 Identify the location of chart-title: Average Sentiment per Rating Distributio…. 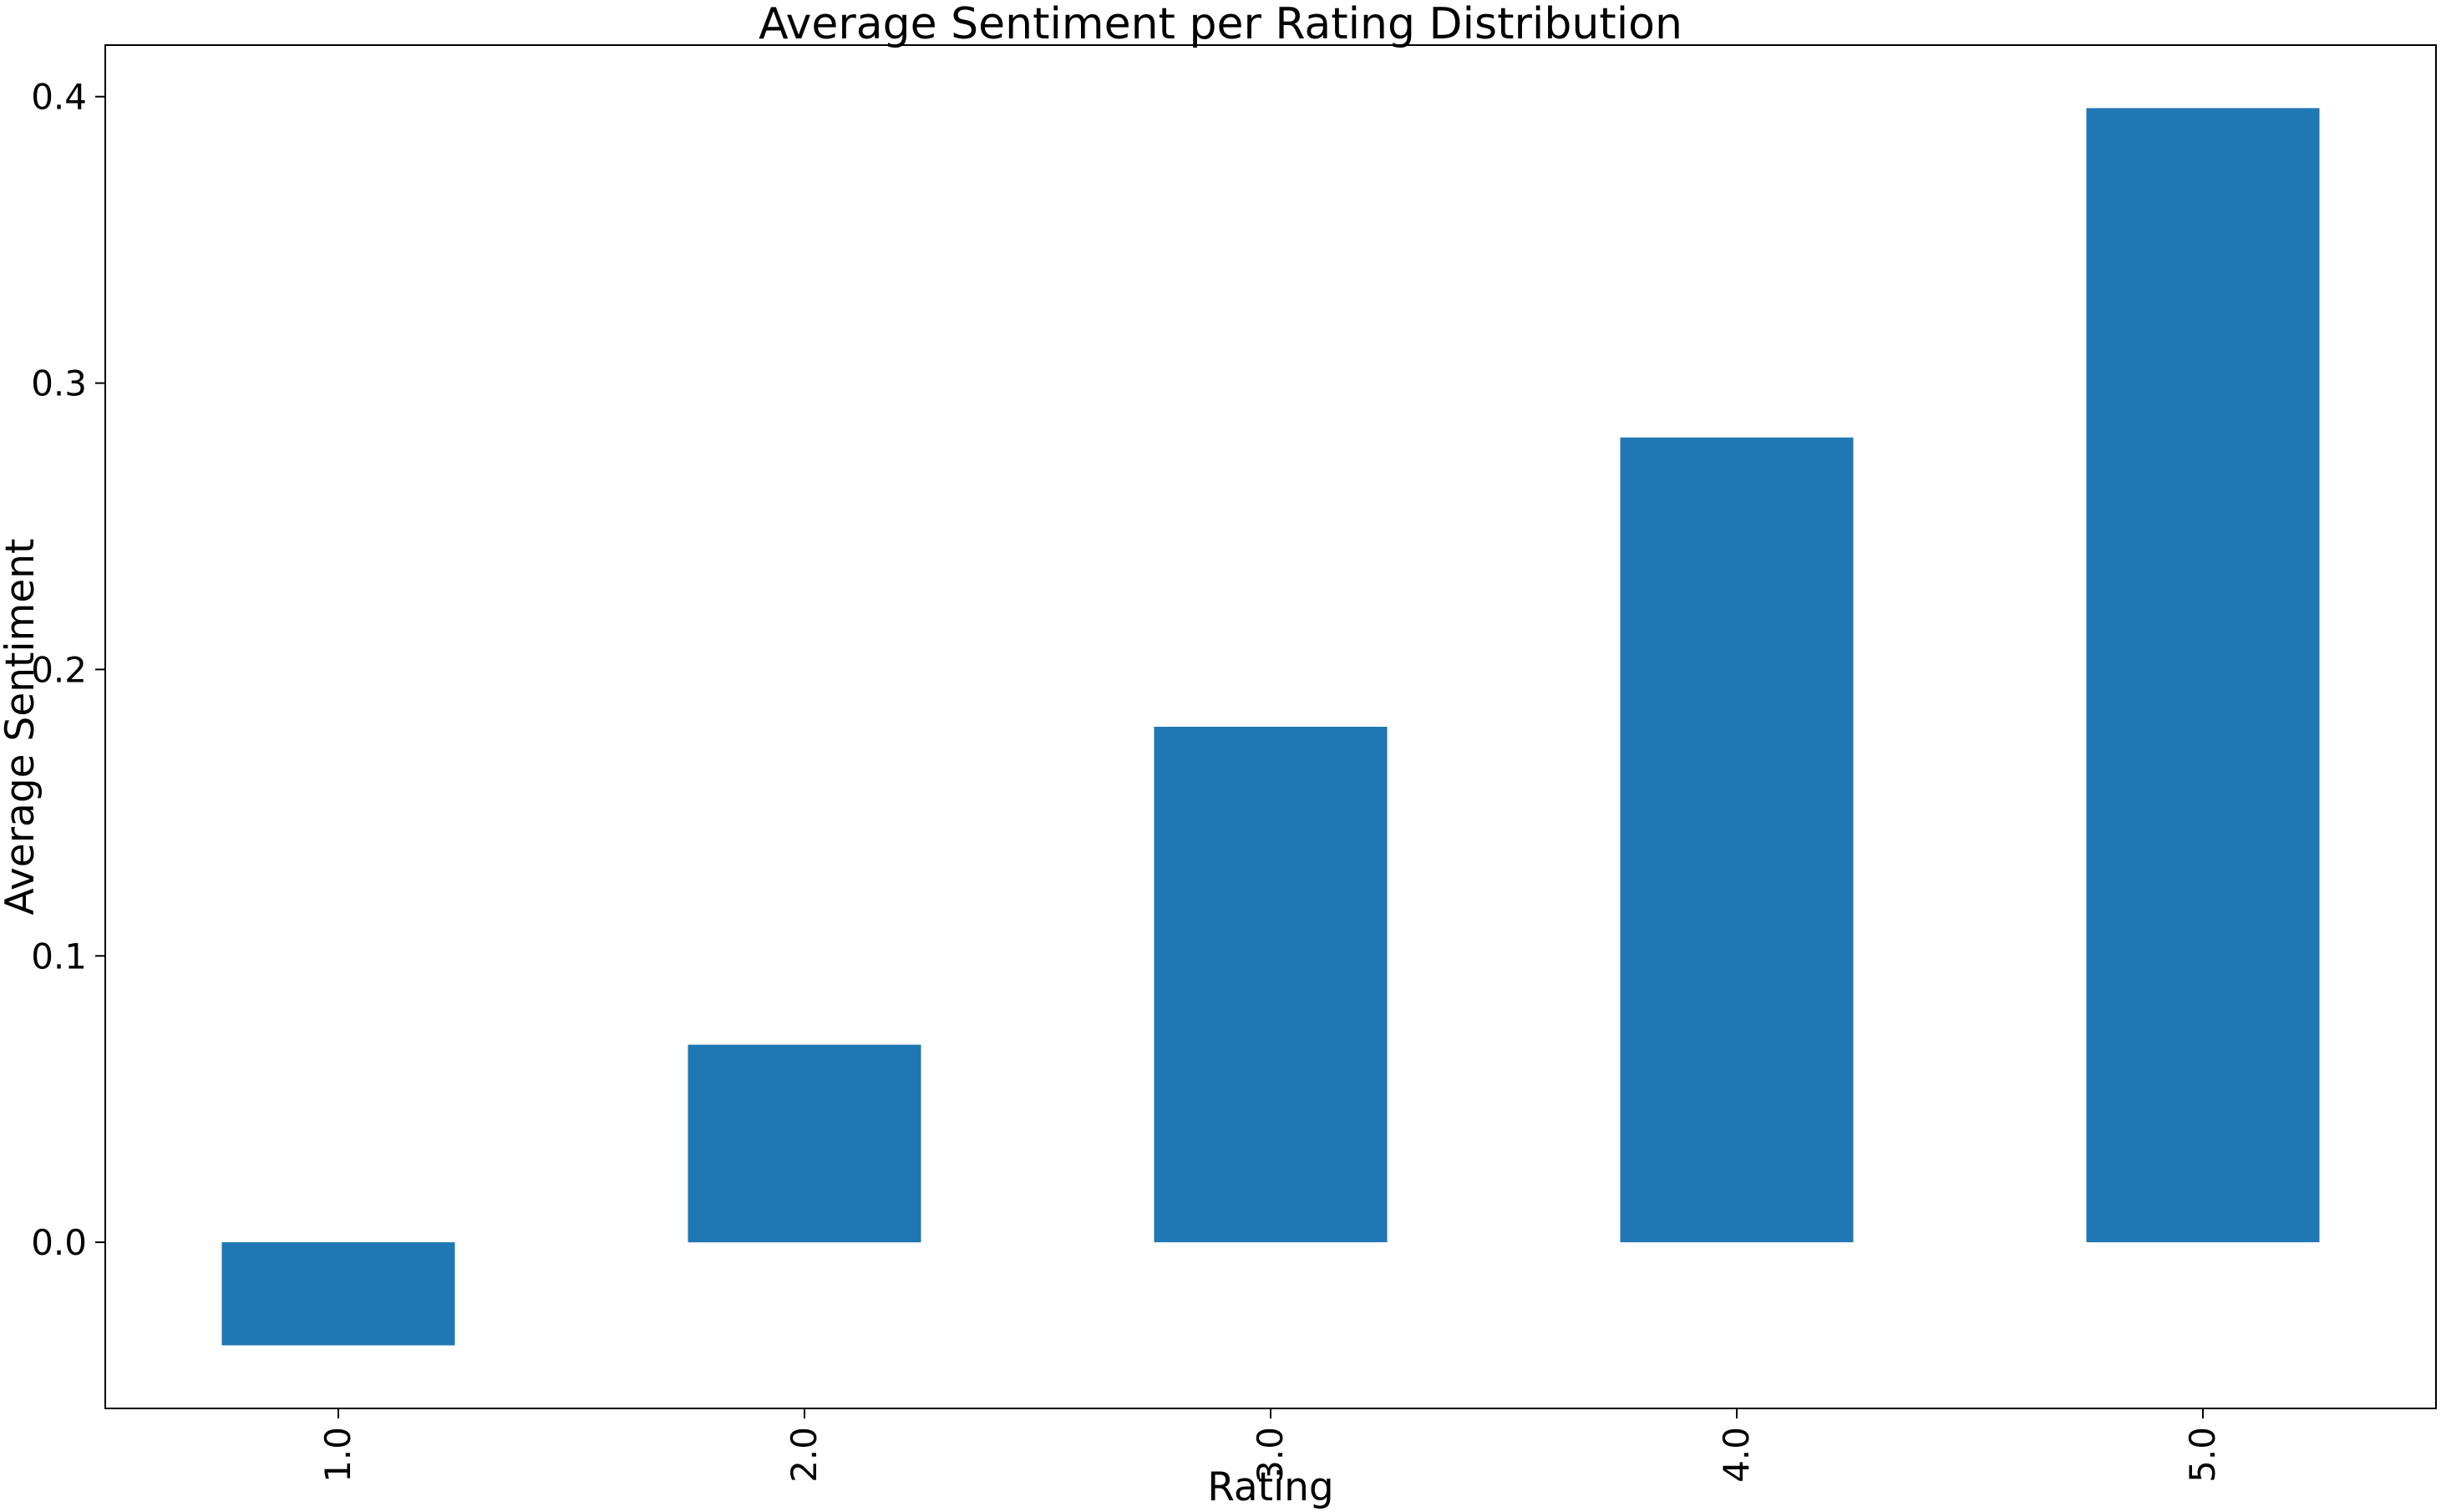
(1220, 24).